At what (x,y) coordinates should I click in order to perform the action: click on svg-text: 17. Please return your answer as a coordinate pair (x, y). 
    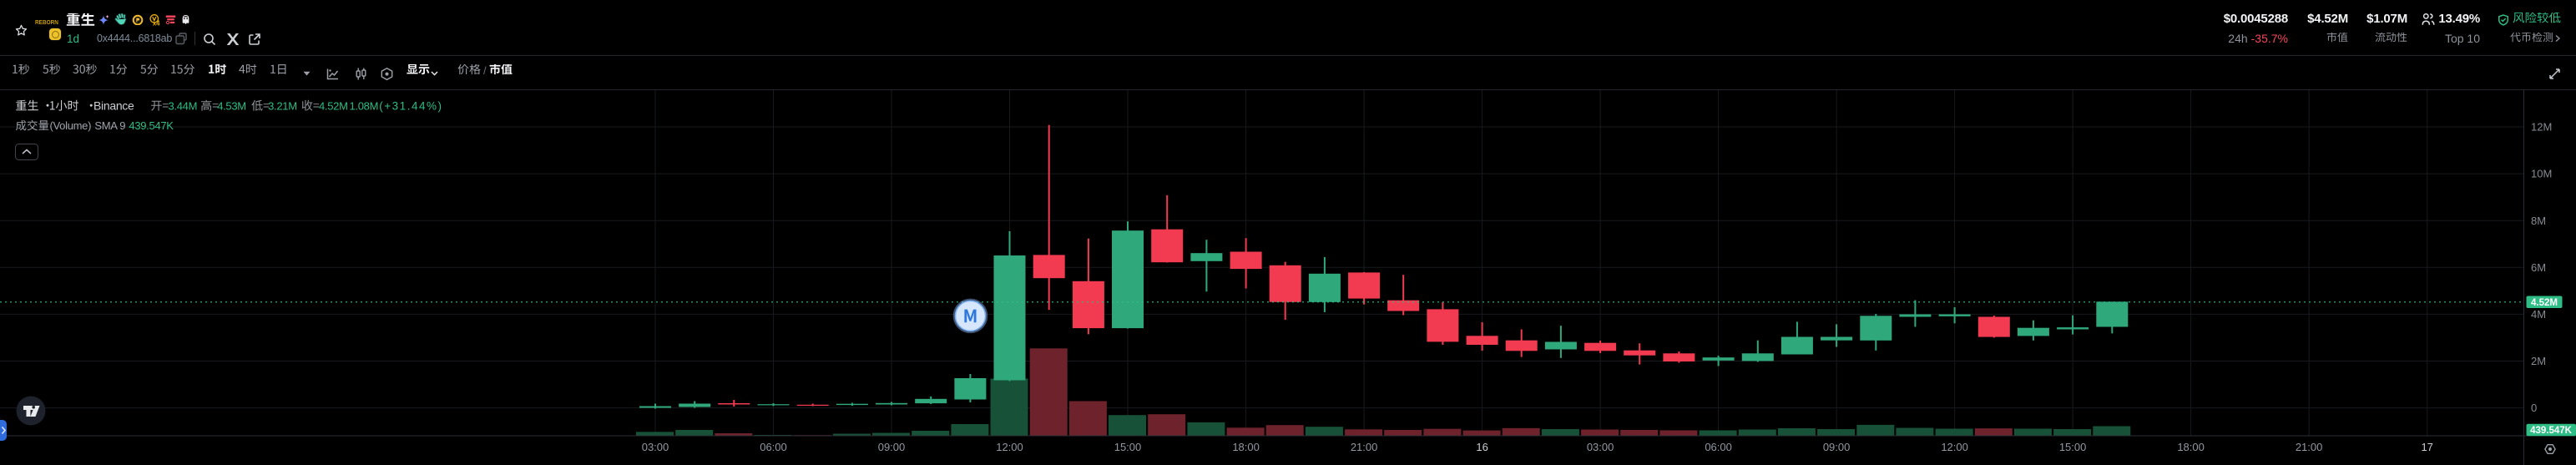
    Looking at the image, I should click on (2426, 447).